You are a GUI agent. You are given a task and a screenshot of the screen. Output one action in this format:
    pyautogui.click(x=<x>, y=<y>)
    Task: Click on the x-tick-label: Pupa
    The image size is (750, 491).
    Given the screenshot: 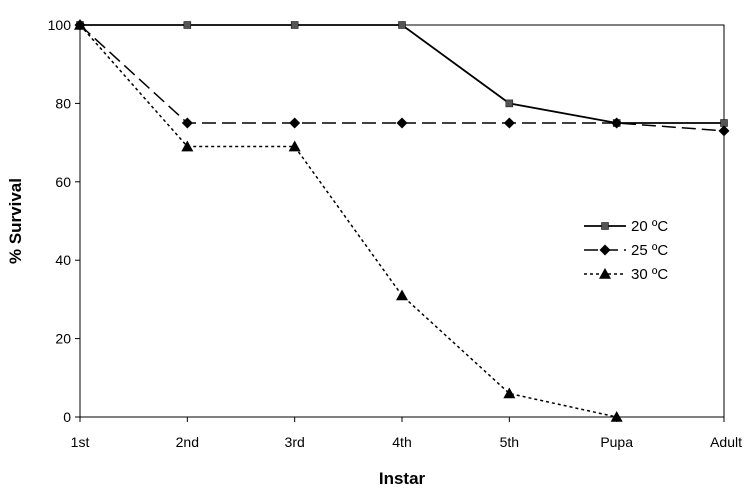 What is the action you would take?
    pyautogui.click(x=616, y=442)
    